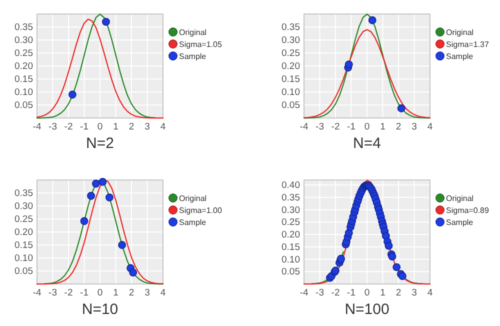  What do you see at coordinates (200, 44) in the screenshot?
I see `legend-label: Sigma=1.05` at bounding box center [200, 44].